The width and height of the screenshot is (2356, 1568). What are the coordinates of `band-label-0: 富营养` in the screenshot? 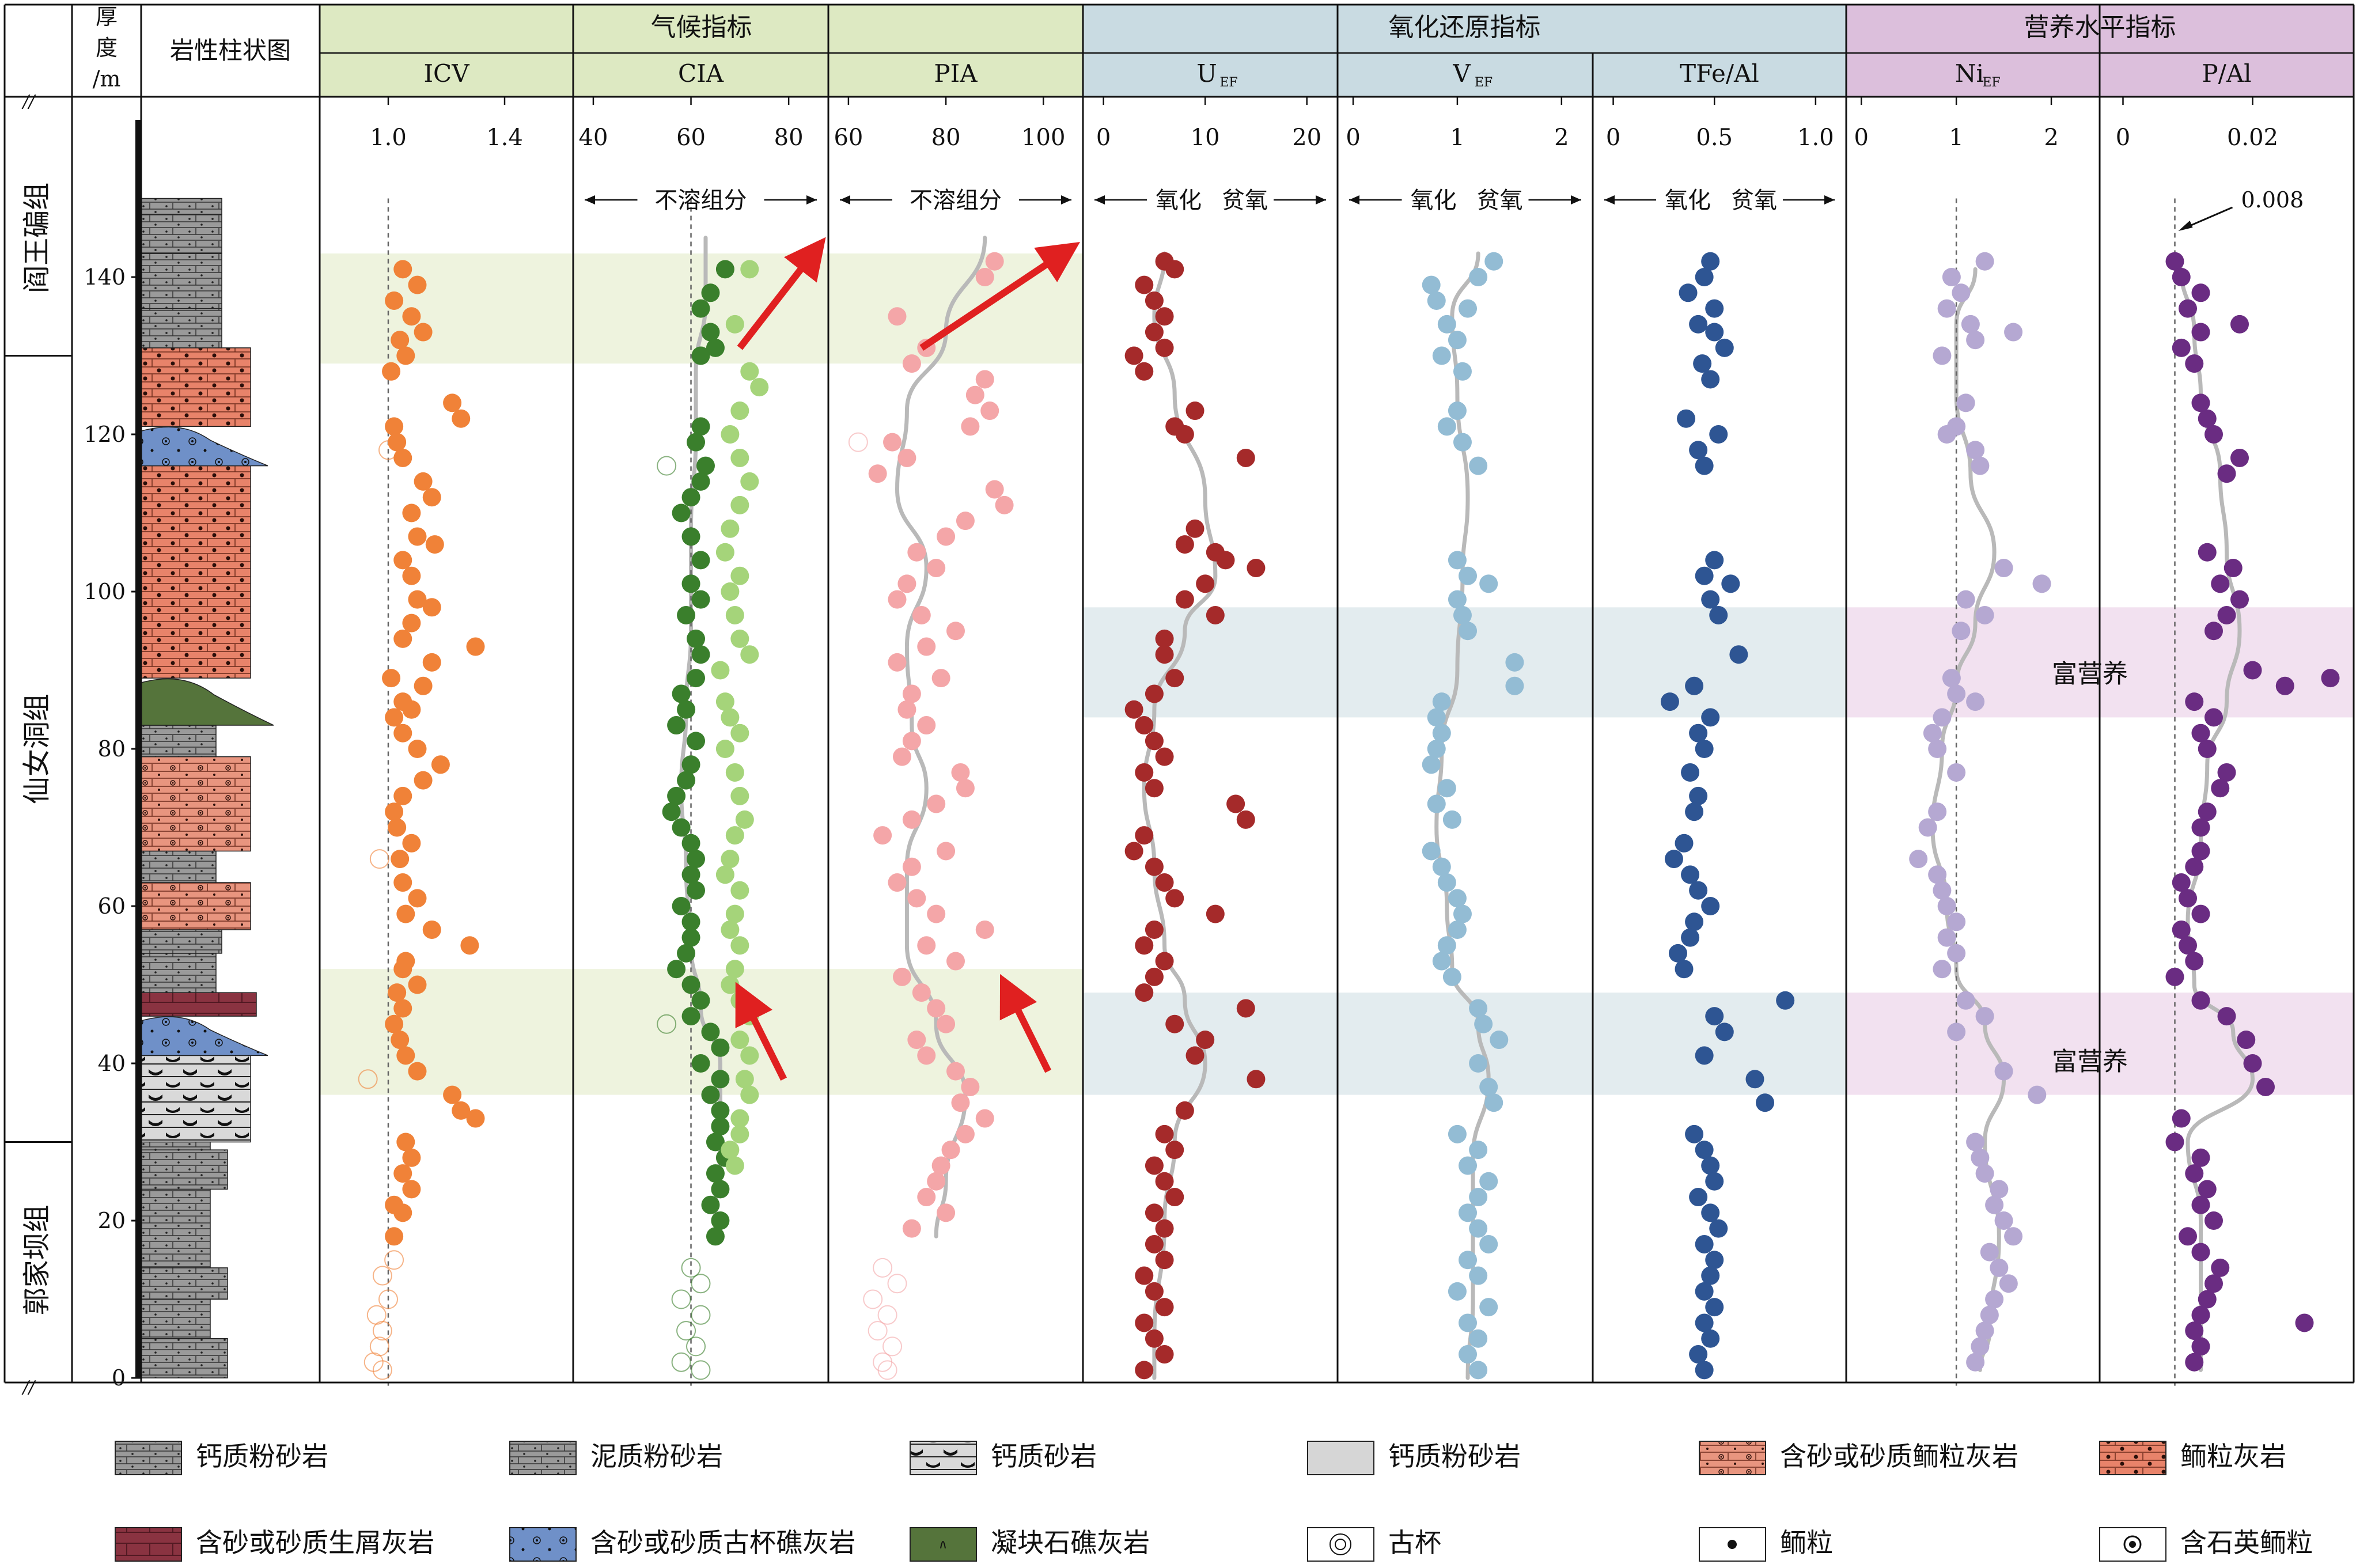 It's located at (2090, 673).